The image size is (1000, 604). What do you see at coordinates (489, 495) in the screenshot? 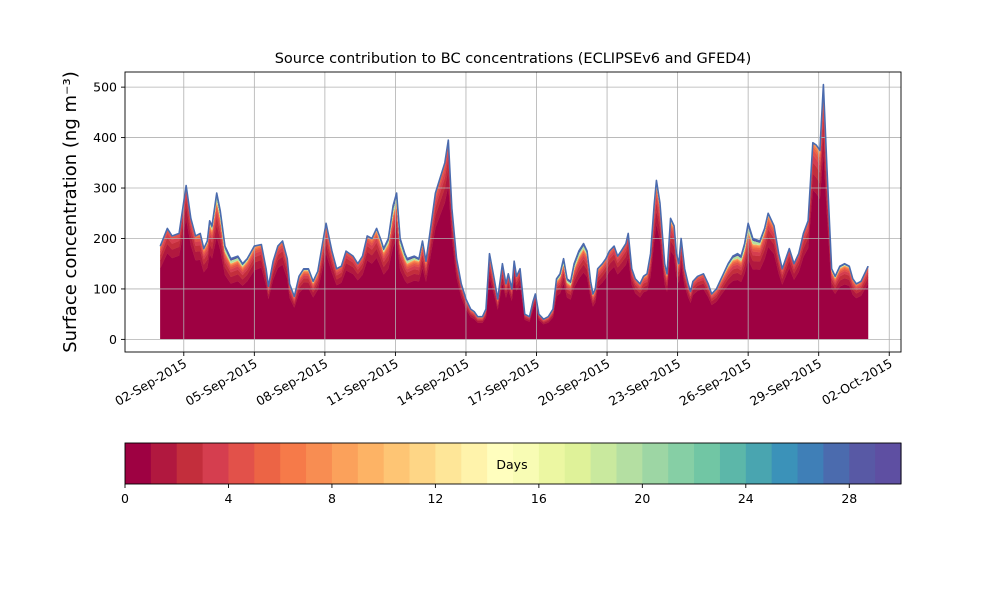
I see `colorbar-ticks: 0 4 8 12 16 20 24 28` at bounding box center [489, 495].